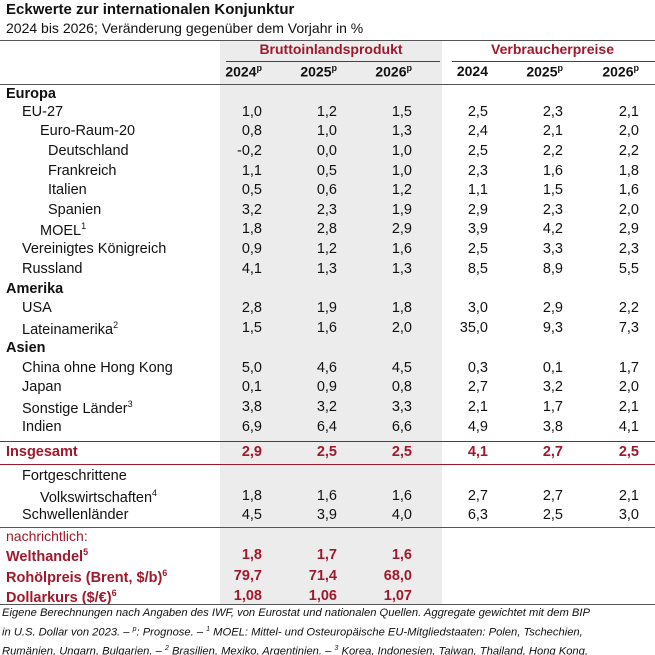 The width and height of the screenshot is (655, 655). I want to click on table-row: Schwellenländer 4,5 3,9 4,0 6,3 2,5 3,0, so click(327, 517).